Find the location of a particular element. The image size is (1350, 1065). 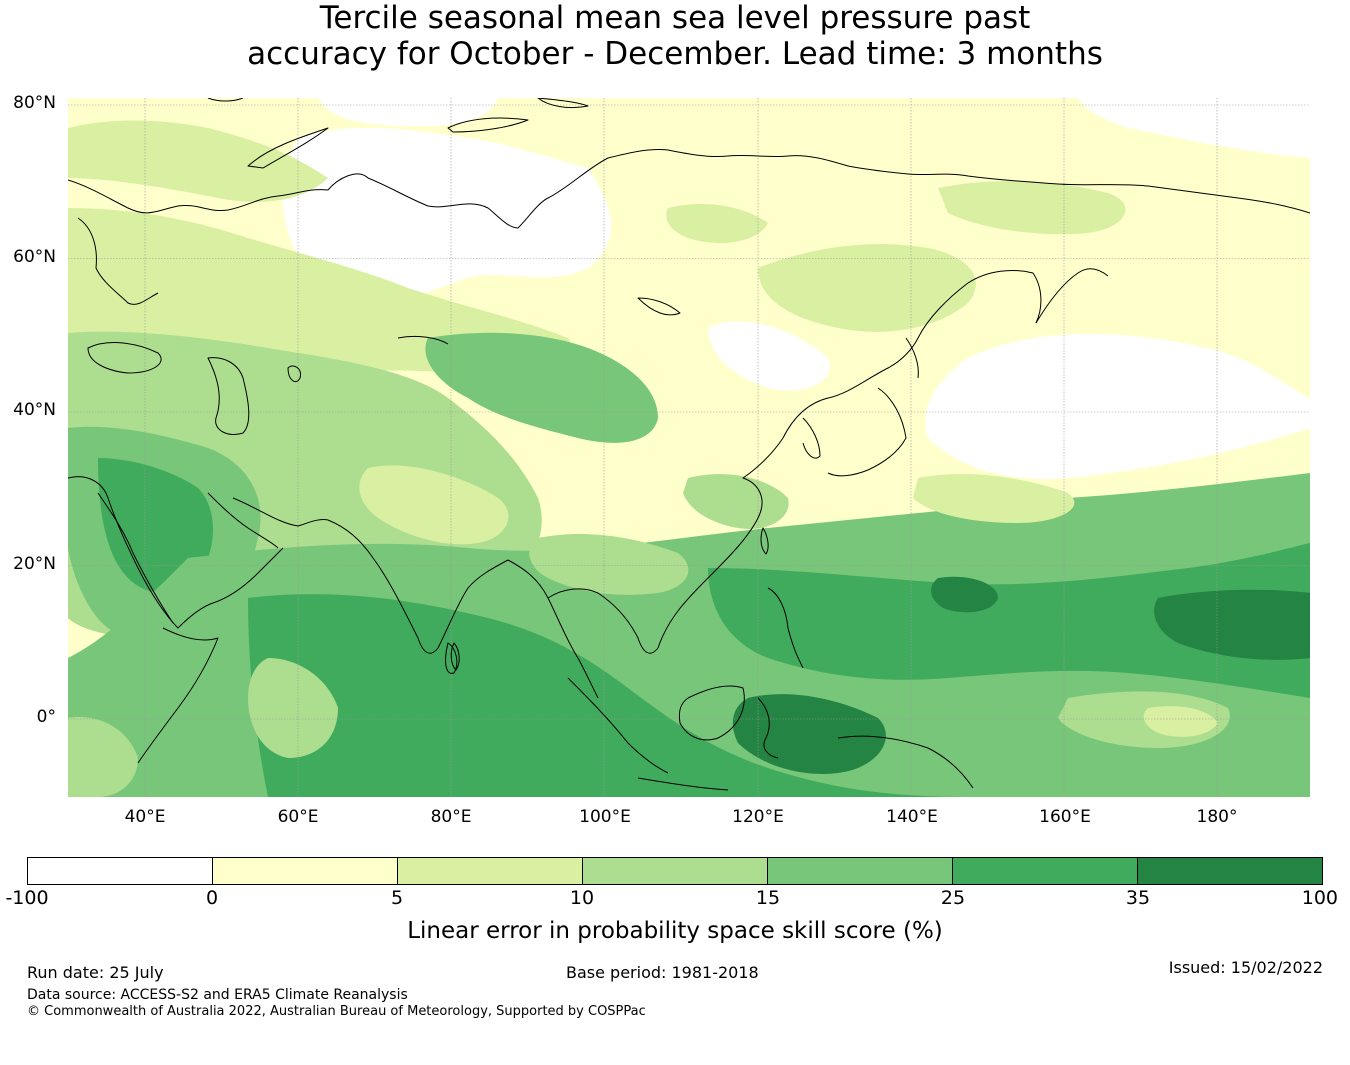

colorbar is located at coordinates (675, 871).